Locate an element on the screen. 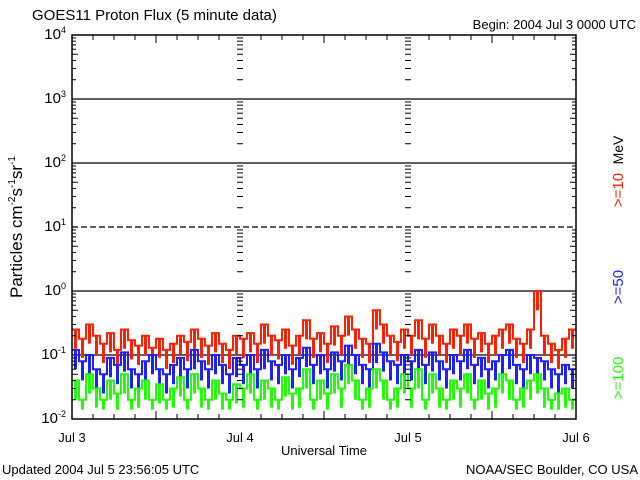 This screenshot has width=640, height=480. y-axis-label-sup: -2 is located at coordinates (12, 200).